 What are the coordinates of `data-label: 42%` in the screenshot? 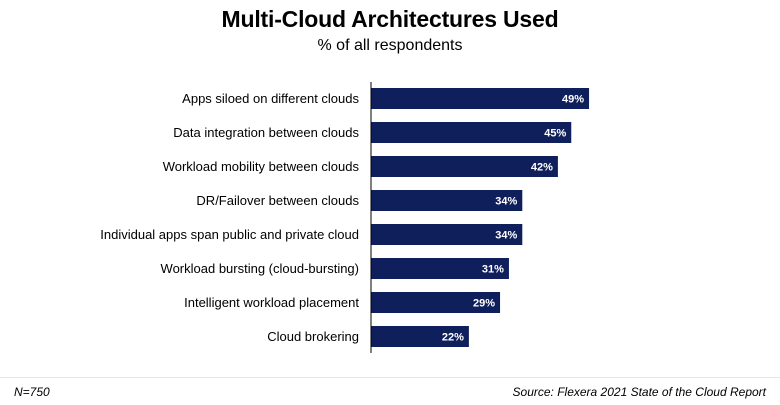 It's located at (542, 168).